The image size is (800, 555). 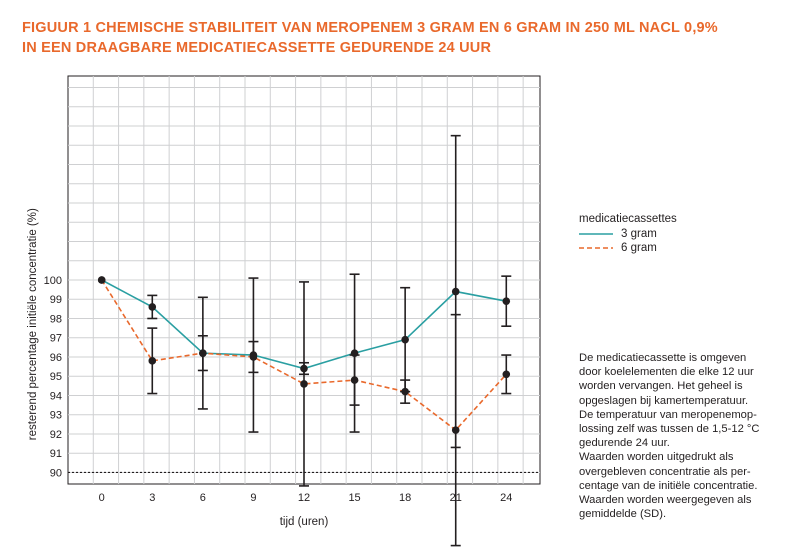 What do you see at coordinates (152, 498) in the screenshot?
I see `x-tick-label: 3` at bounding box center [152, 498].